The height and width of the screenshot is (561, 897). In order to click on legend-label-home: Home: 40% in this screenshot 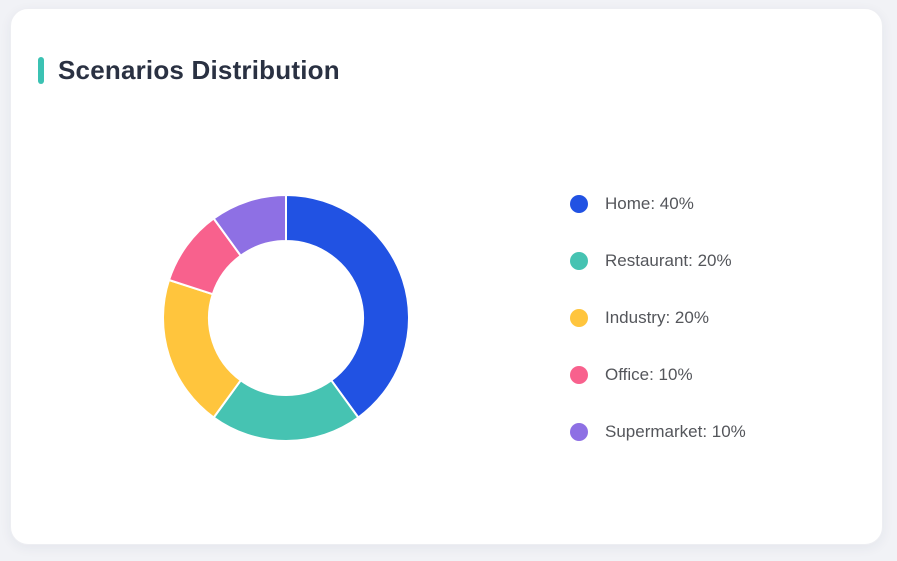, I will do `click(649, 203)`.